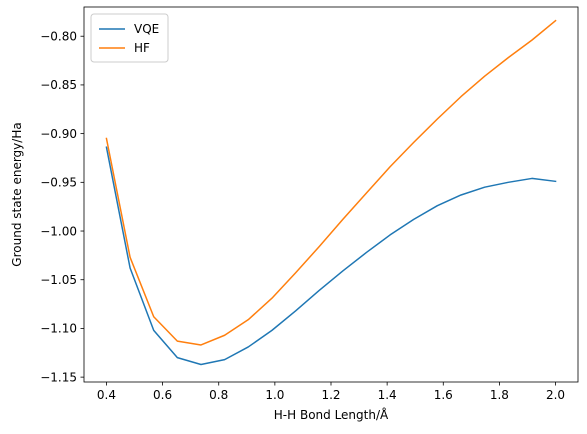 This screenshot has height=434, width=587. Describe the element at coordinates (62, 207) in the screenshot. I see `y-axis-ticks: −1.15 −1.10 −1.05 −1.00 −0.95 −0.90 −0.85 −0.80` at that location.